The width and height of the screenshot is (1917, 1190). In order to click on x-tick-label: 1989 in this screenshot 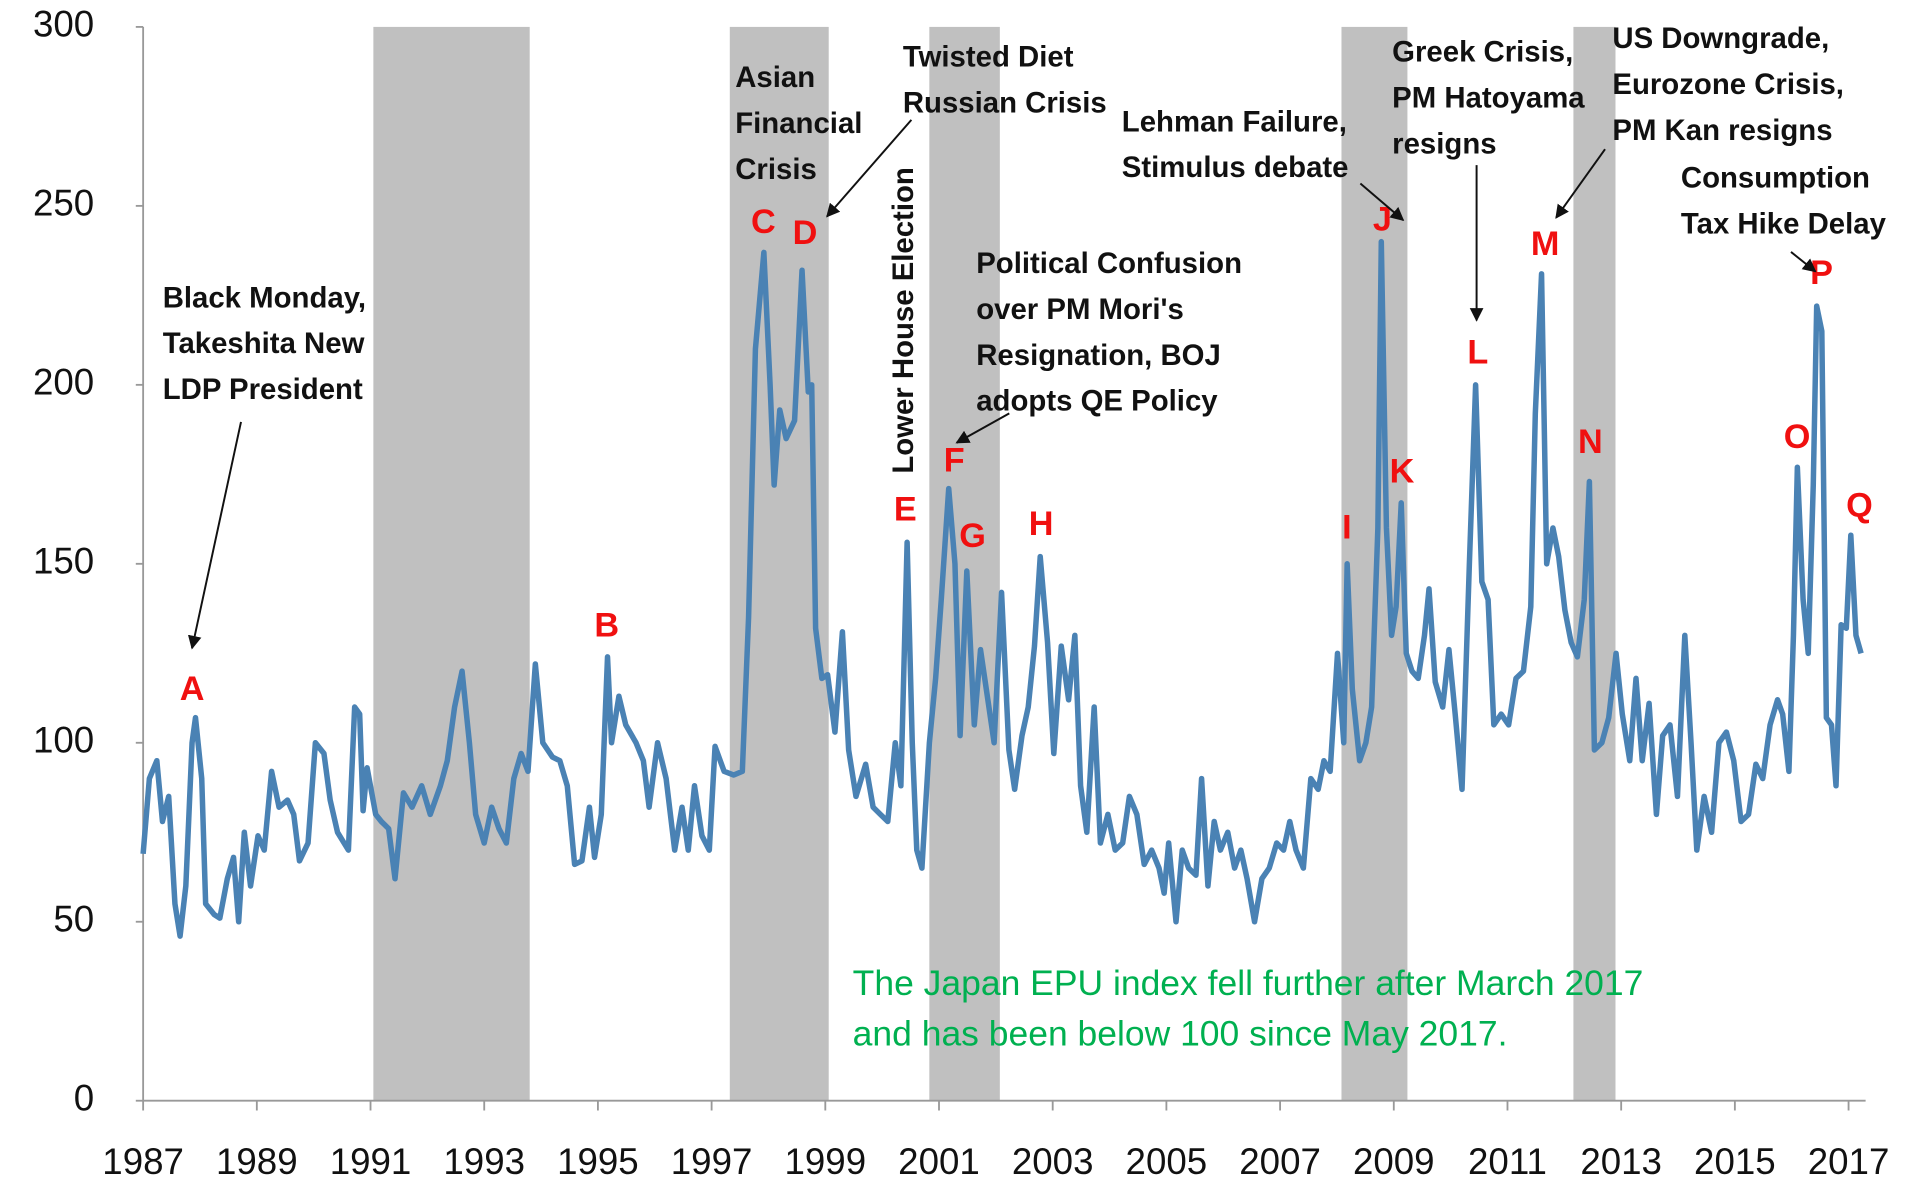, I will do `click(257, 1161)`.